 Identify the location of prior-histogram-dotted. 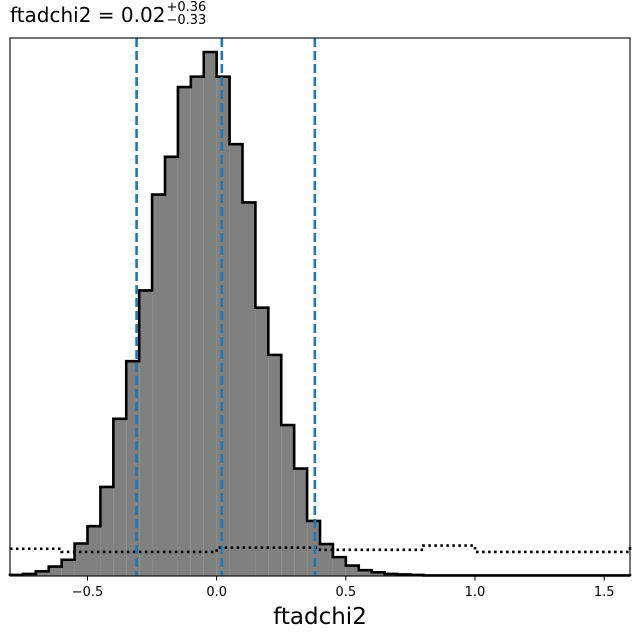
(321, 549).